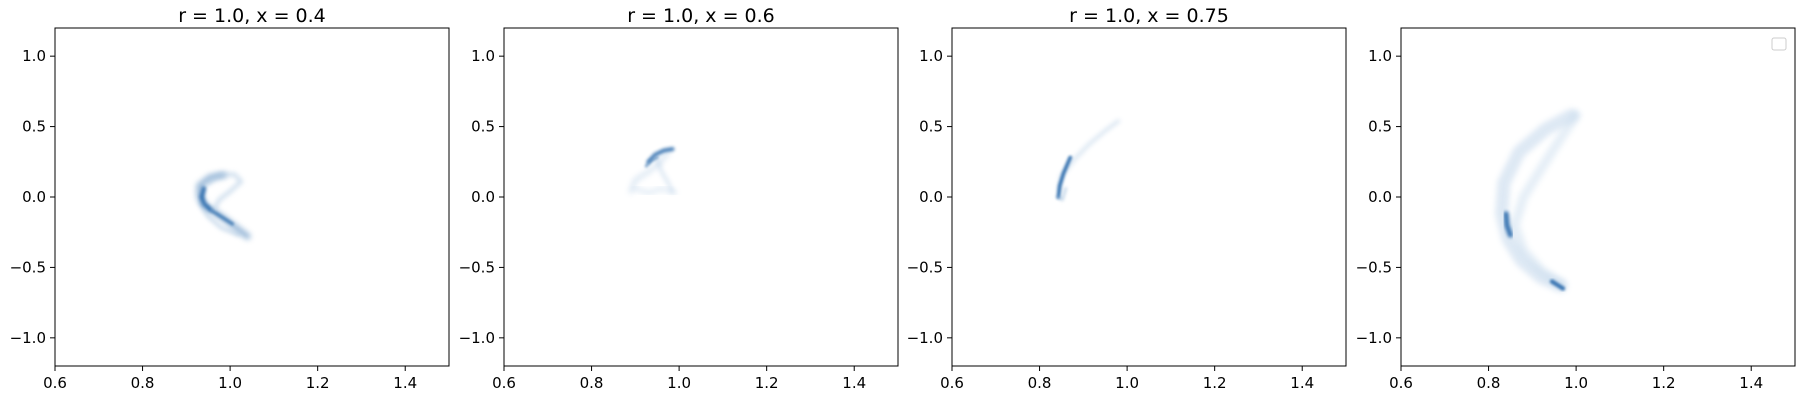 The height and width of the screenshot is (400, 1800). Describe the element at coordinates (1779, 44) in the screenshot. I see `legend-box` at that location.